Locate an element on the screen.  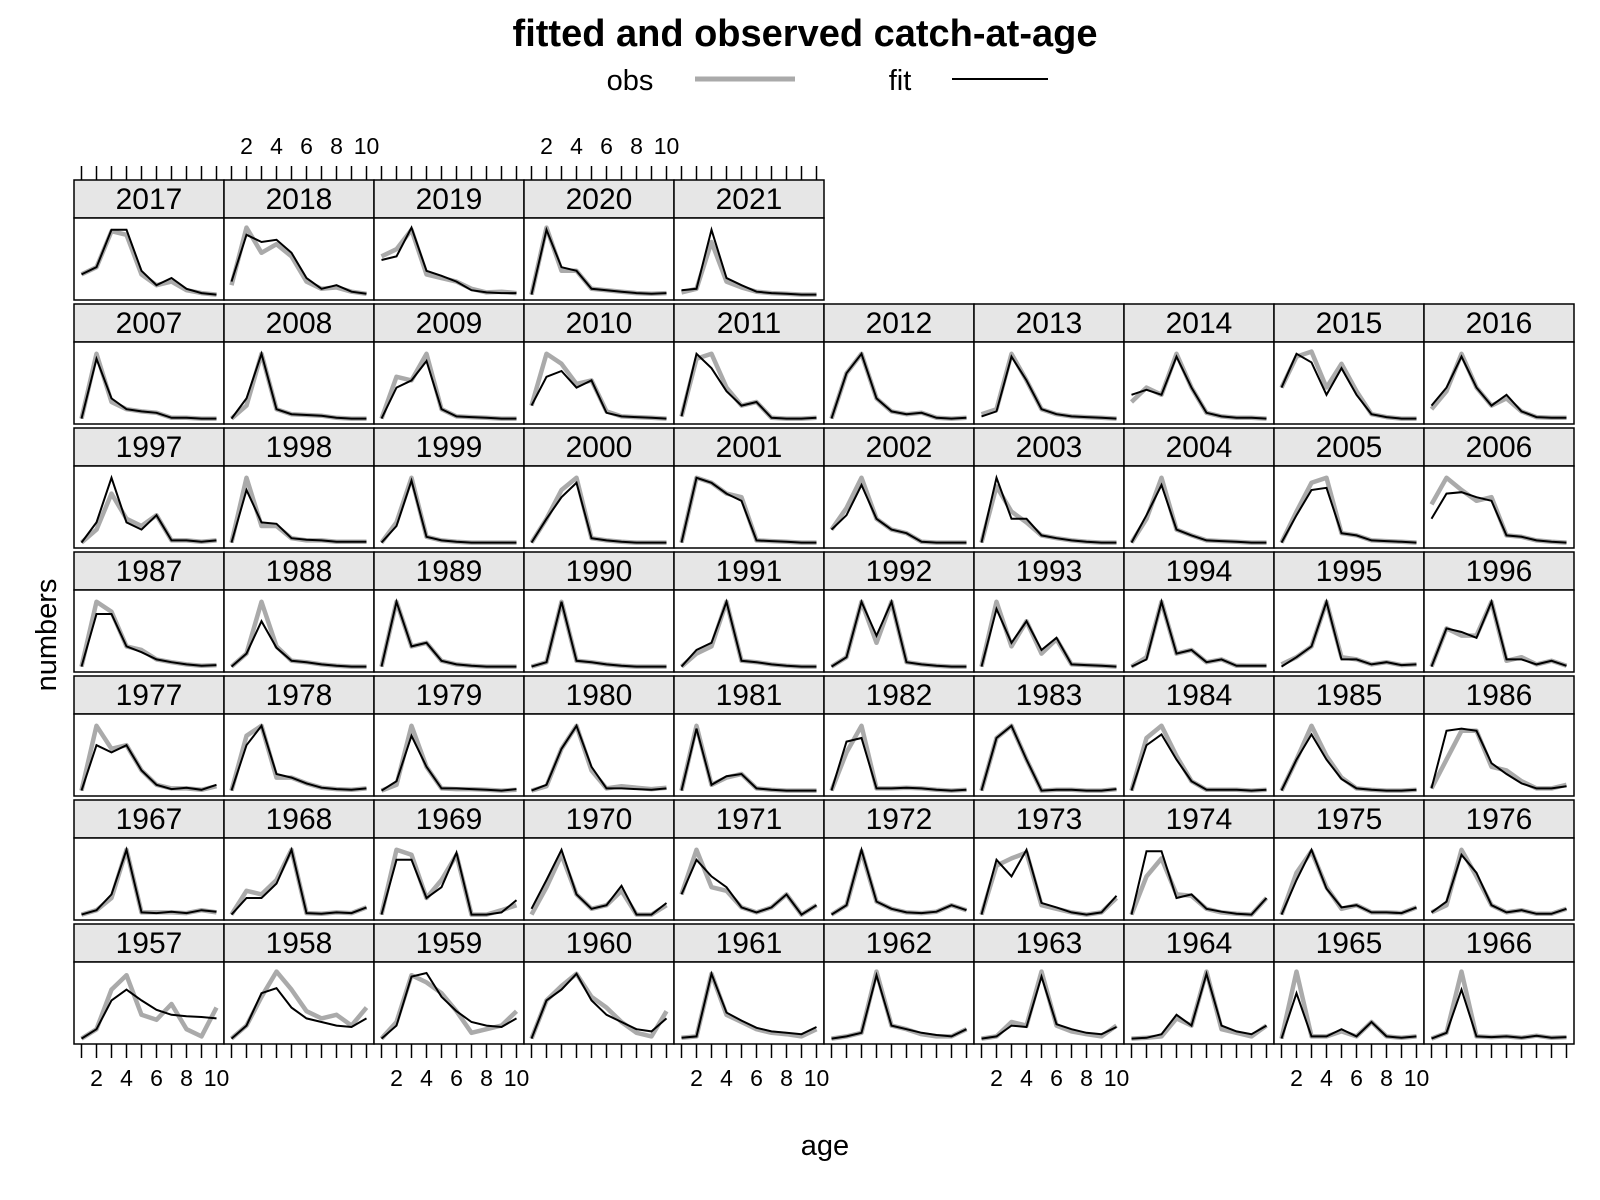
fit-line-1964 is located at coordinates (1199, 1005).